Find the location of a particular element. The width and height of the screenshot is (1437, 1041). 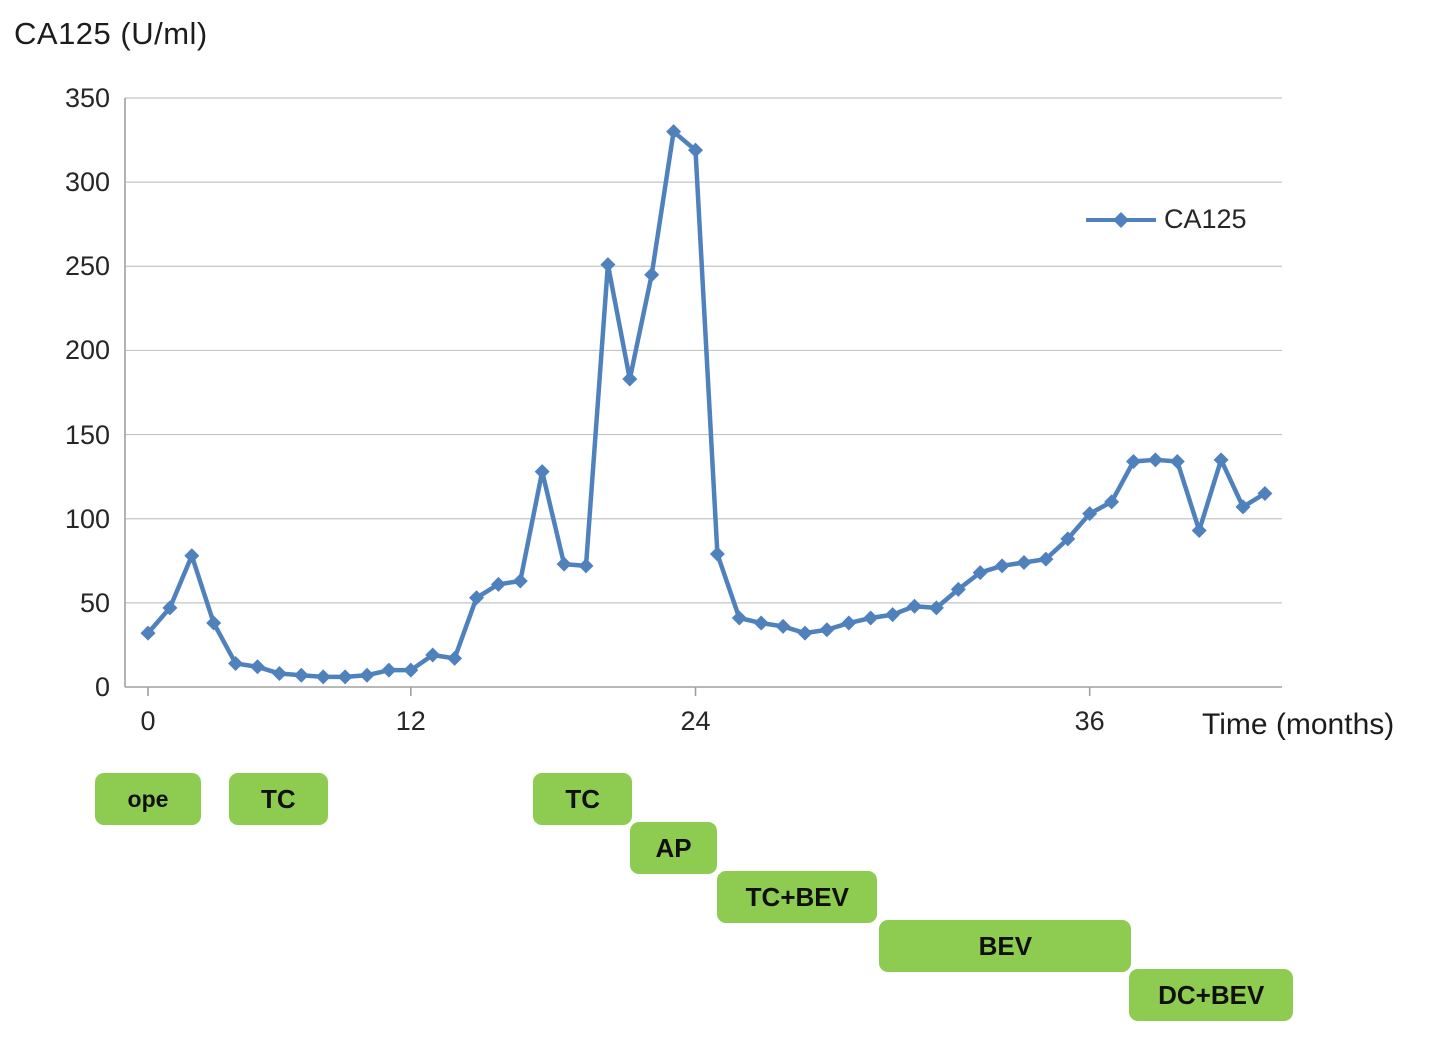

y-tick-label: 100 is located at coordinates (87, 518).